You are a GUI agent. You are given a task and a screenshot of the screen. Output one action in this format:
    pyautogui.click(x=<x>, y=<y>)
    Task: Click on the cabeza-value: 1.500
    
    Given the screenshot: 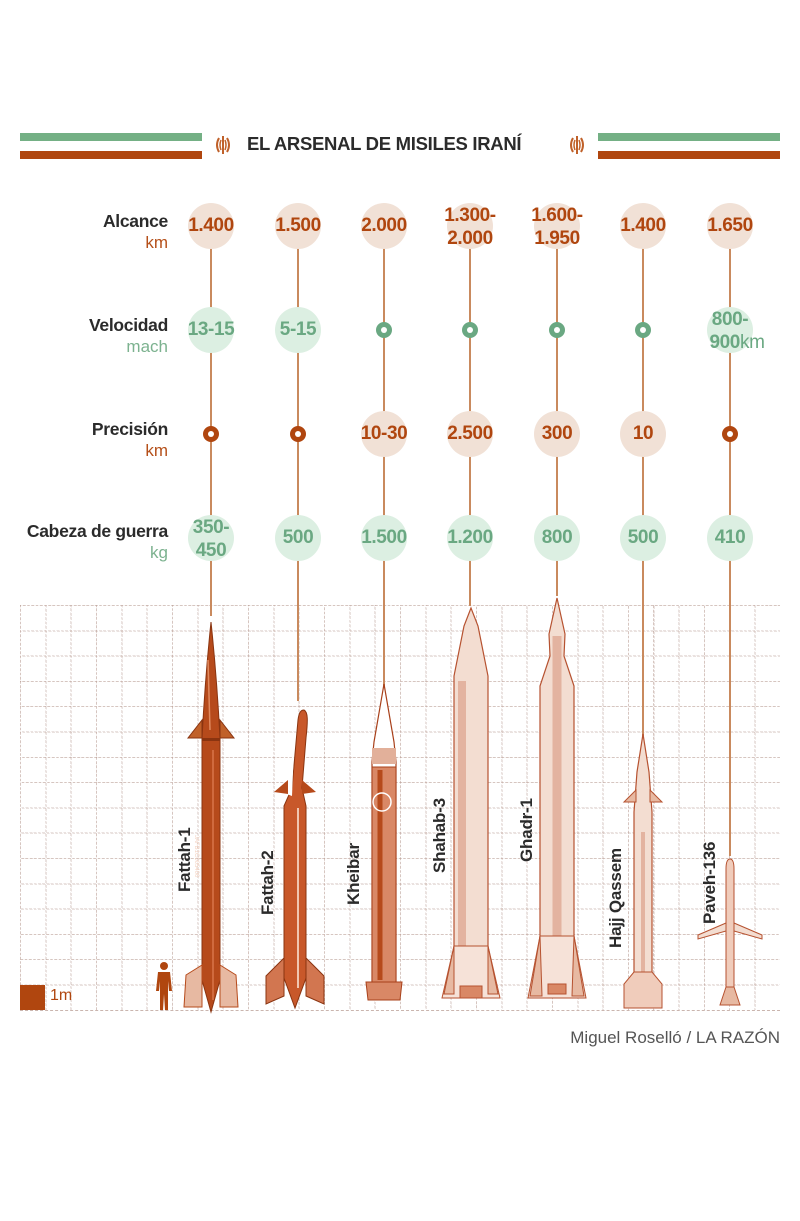 What is the action you would take?
    pyautogui.click(x=384, y=537)
    